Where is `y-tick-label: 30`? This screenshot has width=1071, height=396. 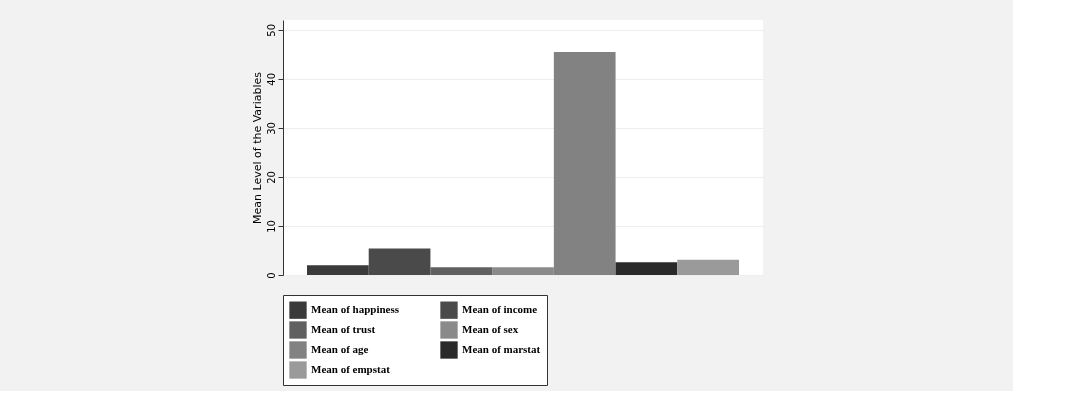
y-tick-label: 30 is located at coordinates (271, 128).